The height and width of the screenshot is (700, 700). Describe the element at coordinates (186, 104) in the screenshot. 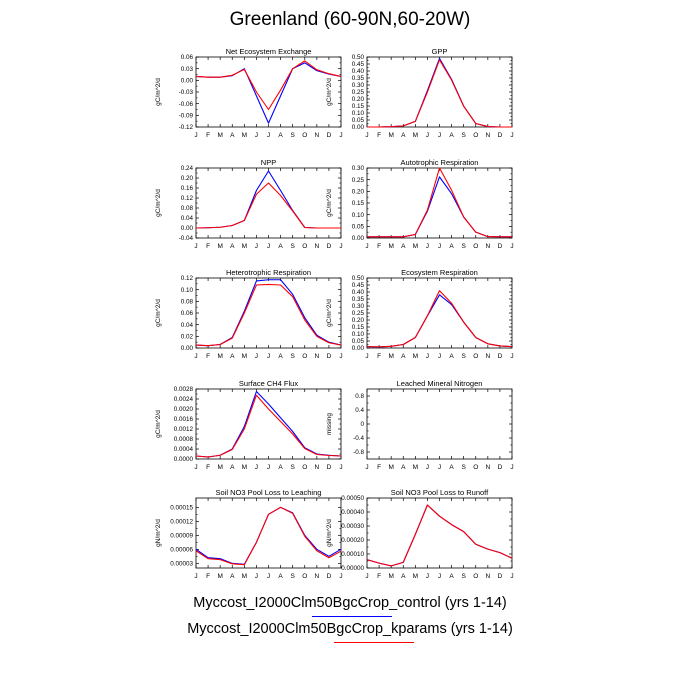

I see `y-tick-label: -0.06` at that location.